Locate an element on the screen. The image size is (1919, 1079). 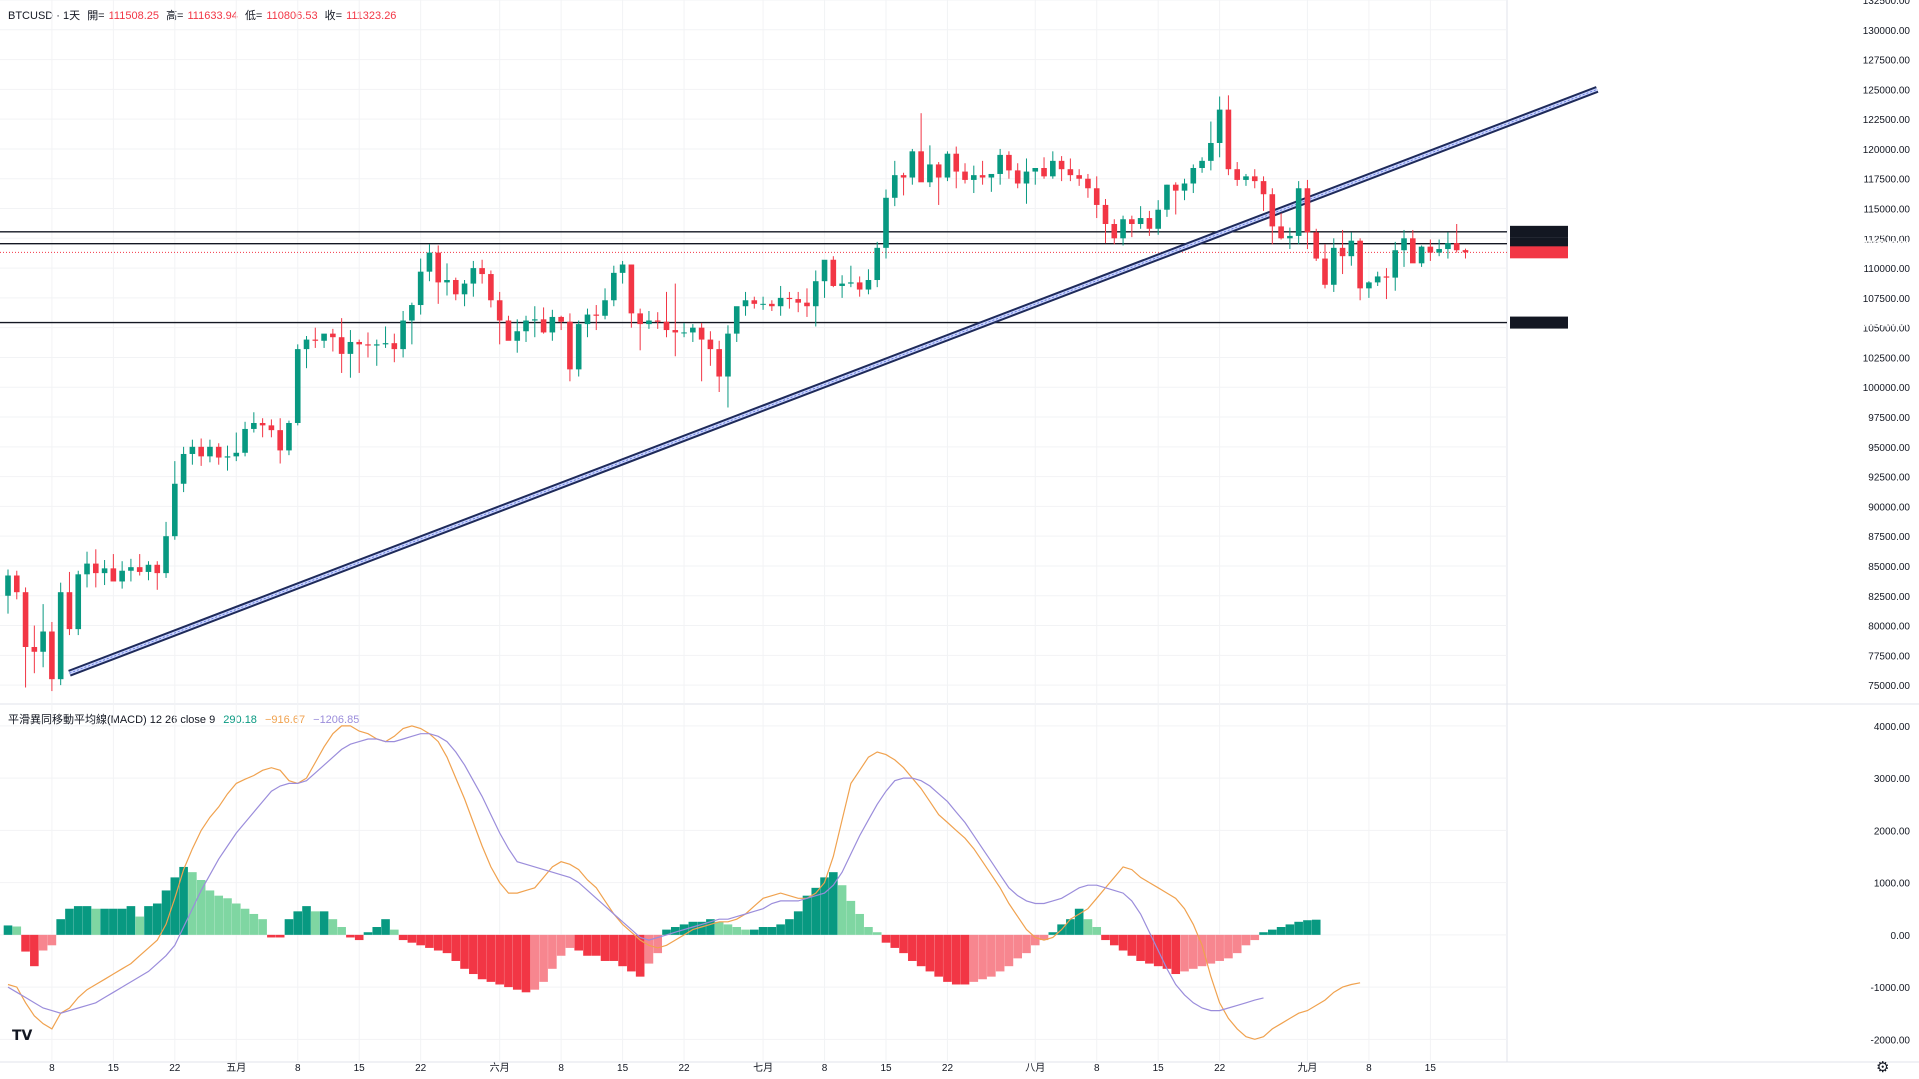
macd-title: 平滑異同移動平均線(MACD) 12 26 close 9 is located at coordinates (112, 720).